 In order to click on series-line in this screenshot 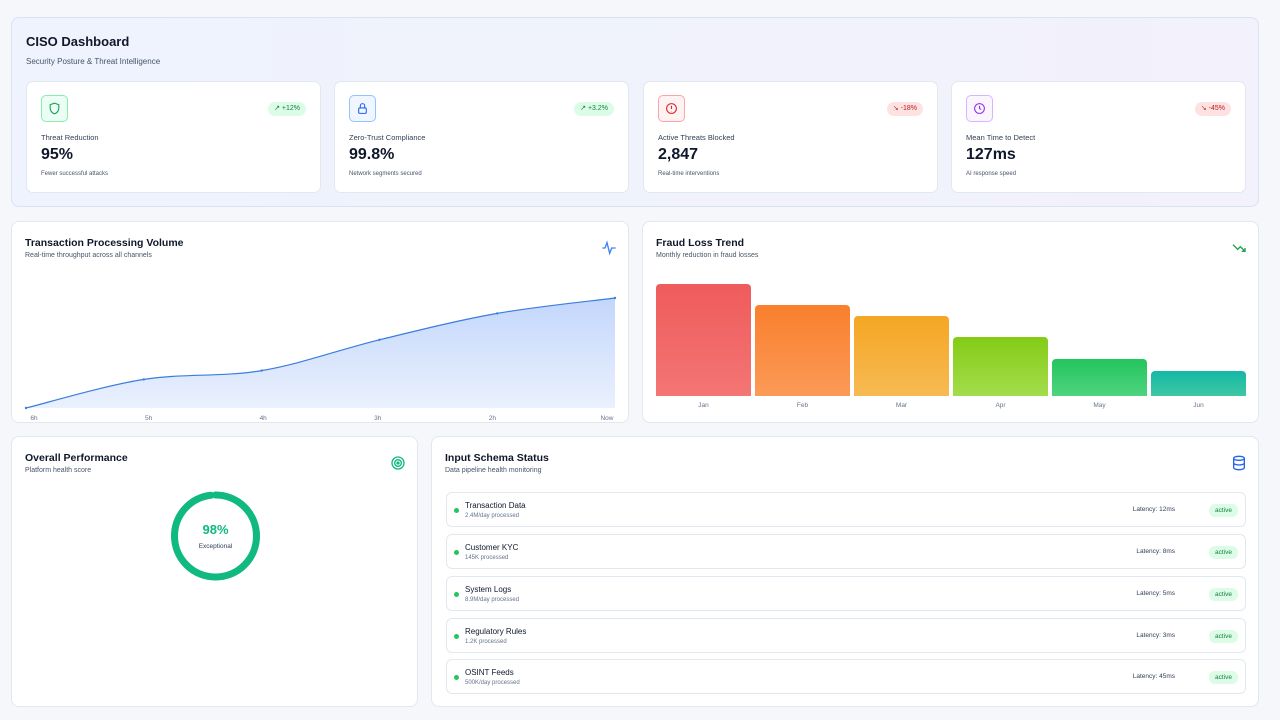, I will do `click(320, 353)`.